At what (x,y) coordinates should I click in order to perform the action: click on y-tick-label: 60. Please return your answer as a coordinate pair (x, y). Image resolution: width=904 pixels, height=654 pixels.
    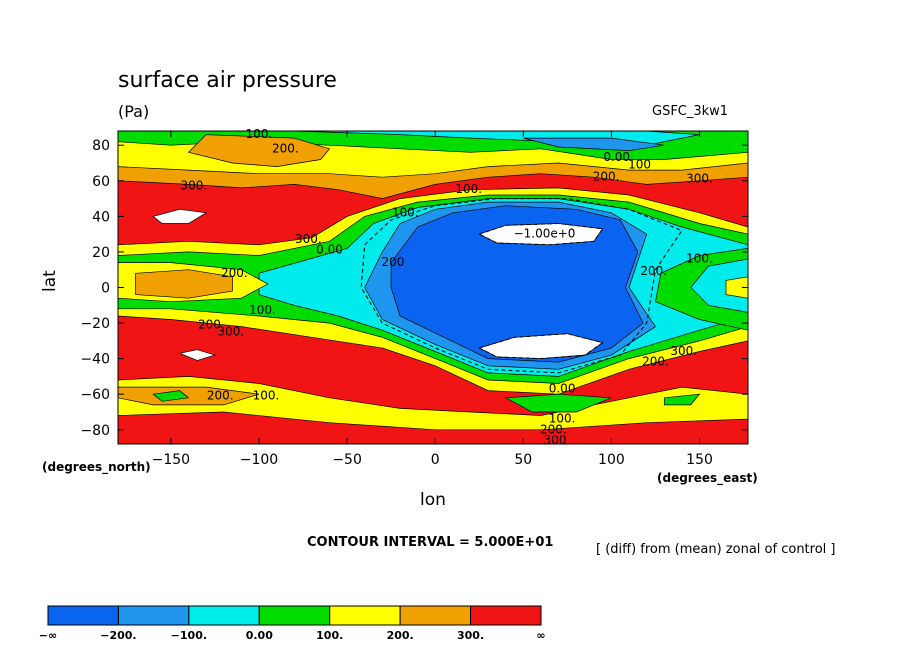
    Looking at the image, I should click on (101, 182).